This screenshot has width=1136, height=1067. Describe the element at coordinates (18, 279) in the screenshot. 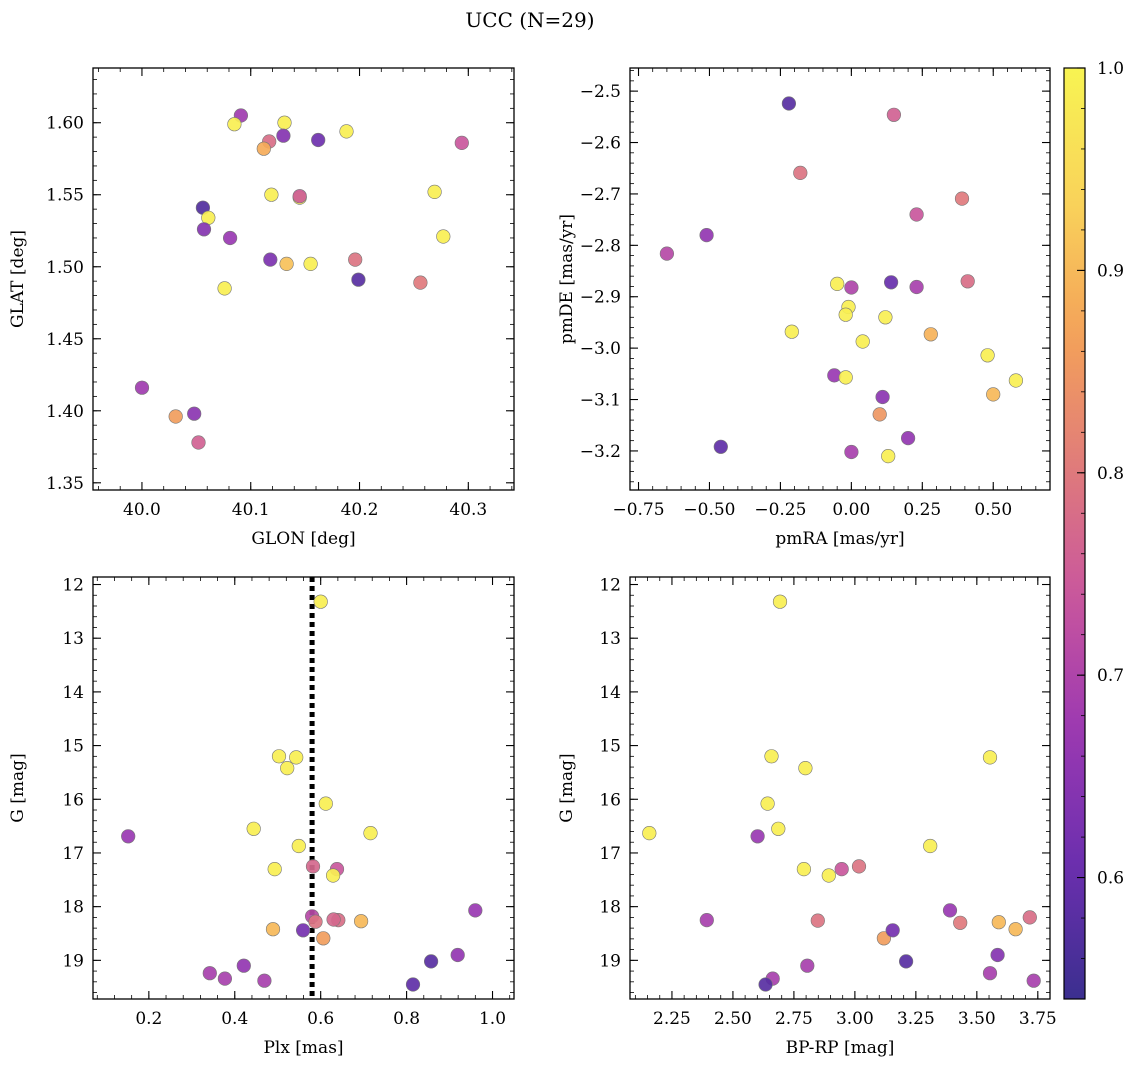

I see `y-axis-label: GLAT [deg]` at that location.